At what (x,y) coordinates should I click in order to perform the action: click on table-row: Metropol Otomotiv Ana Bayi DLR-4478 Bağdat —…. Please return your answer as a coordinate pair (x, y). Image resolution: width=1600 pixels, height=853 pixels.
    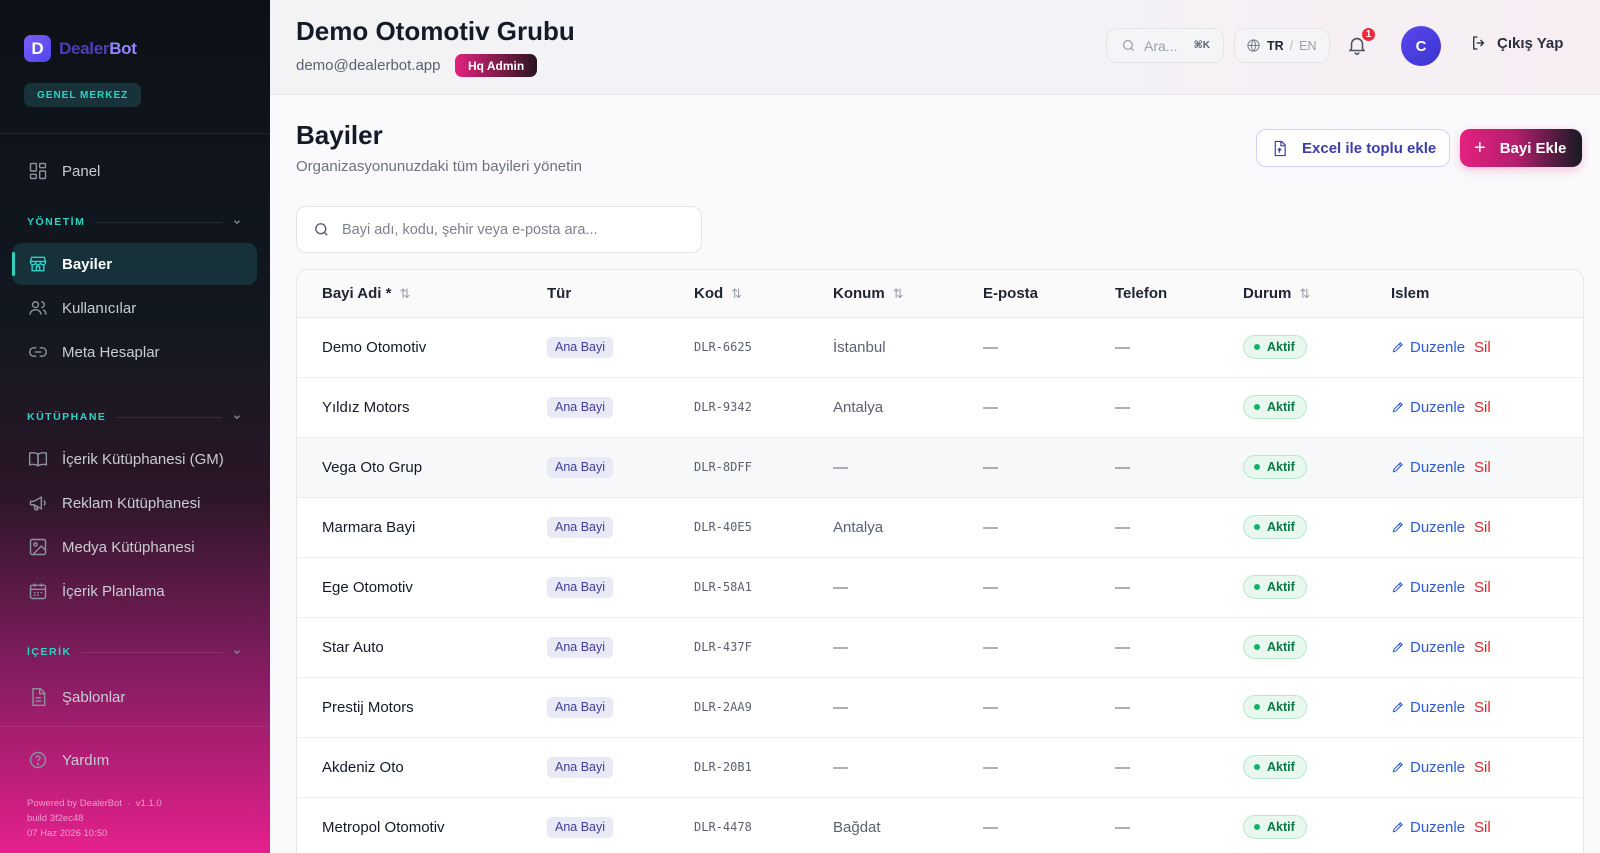
    Looking at the image, I should click on (940, 825).